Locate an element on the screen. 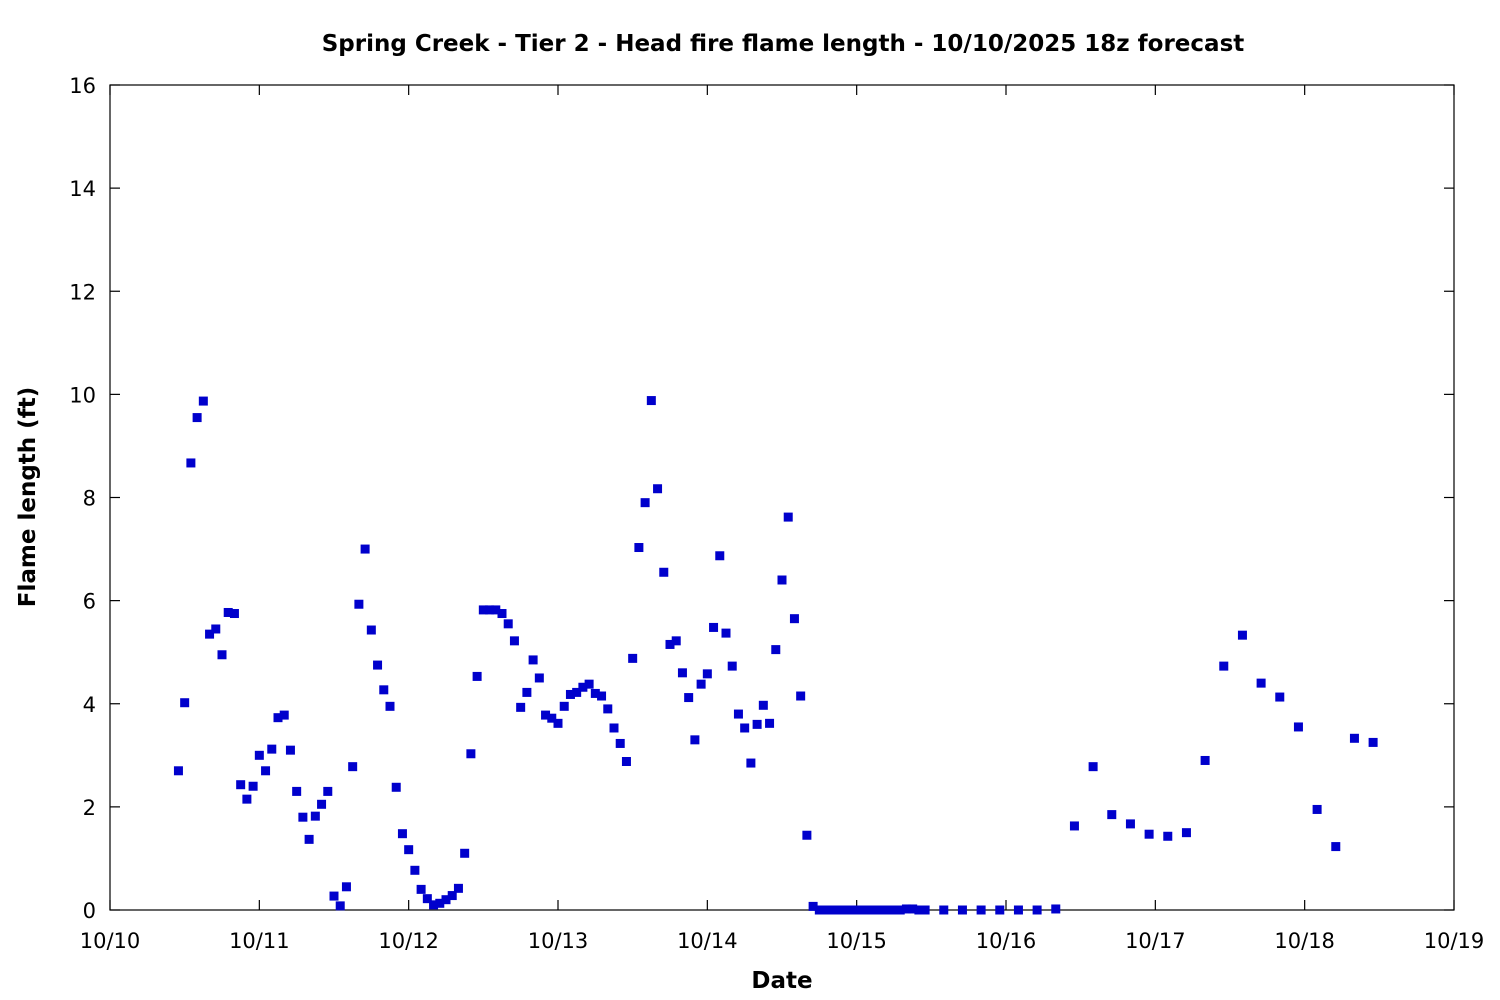  x-tick-label: 10/10 is located at coordinates (110, 941).